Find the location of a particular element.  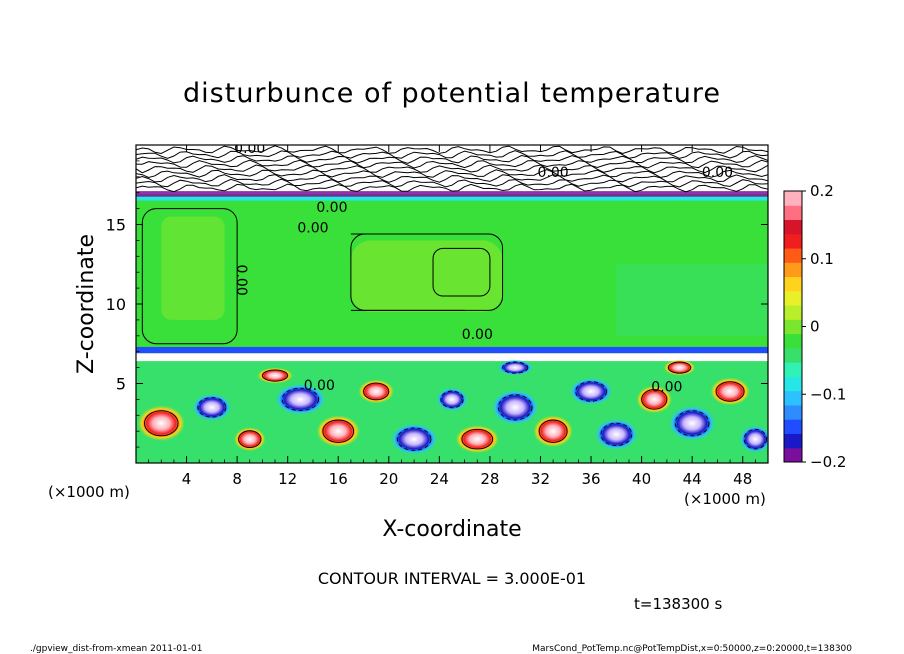

x-unit-right: (×1000 m) is located at coordinates (725, 499).